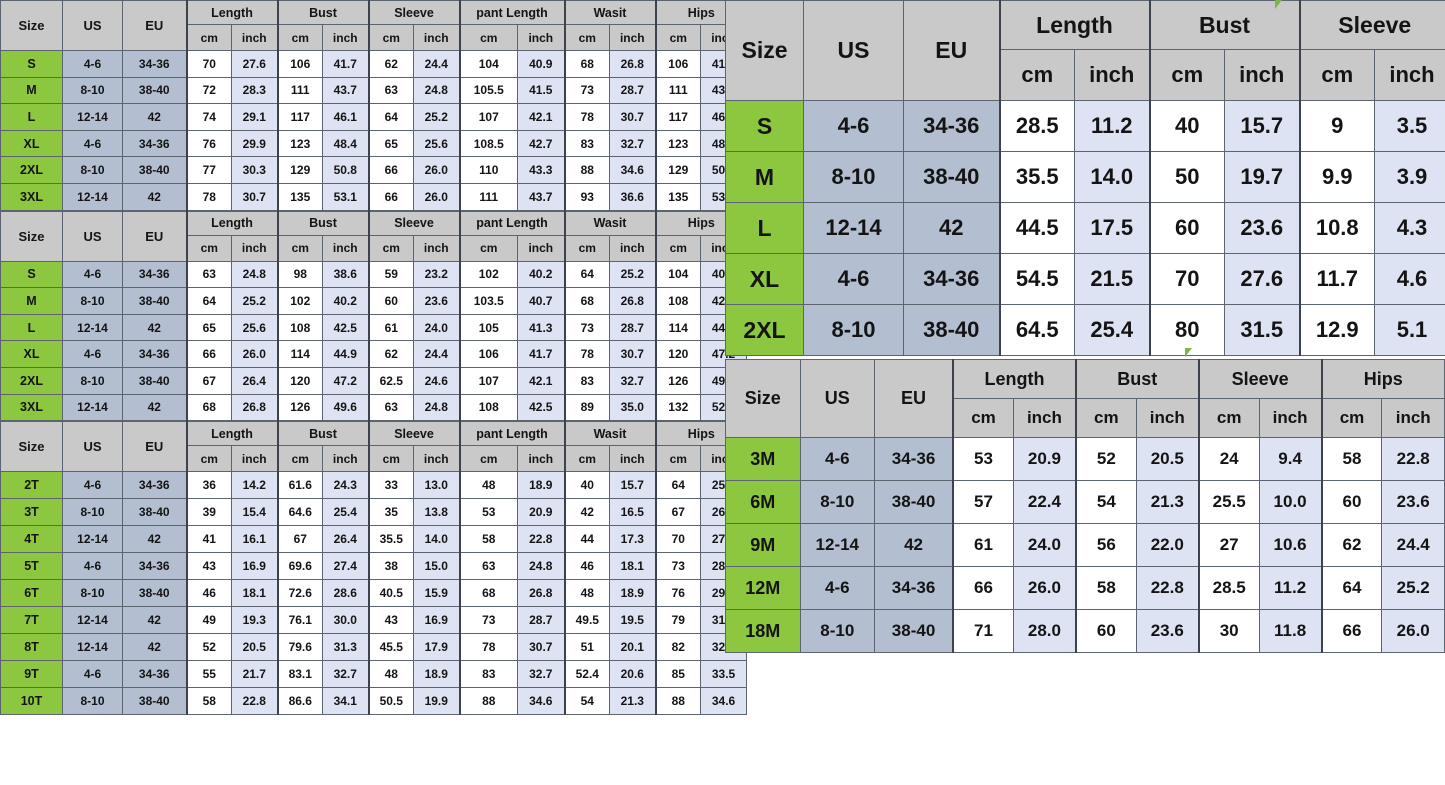 The width and height of the screenshot is (1445, 785). What do you see at coordinates (31, 674) in the screenshot?
I see `cell-size: 9T` at bounding box center [31, 674].